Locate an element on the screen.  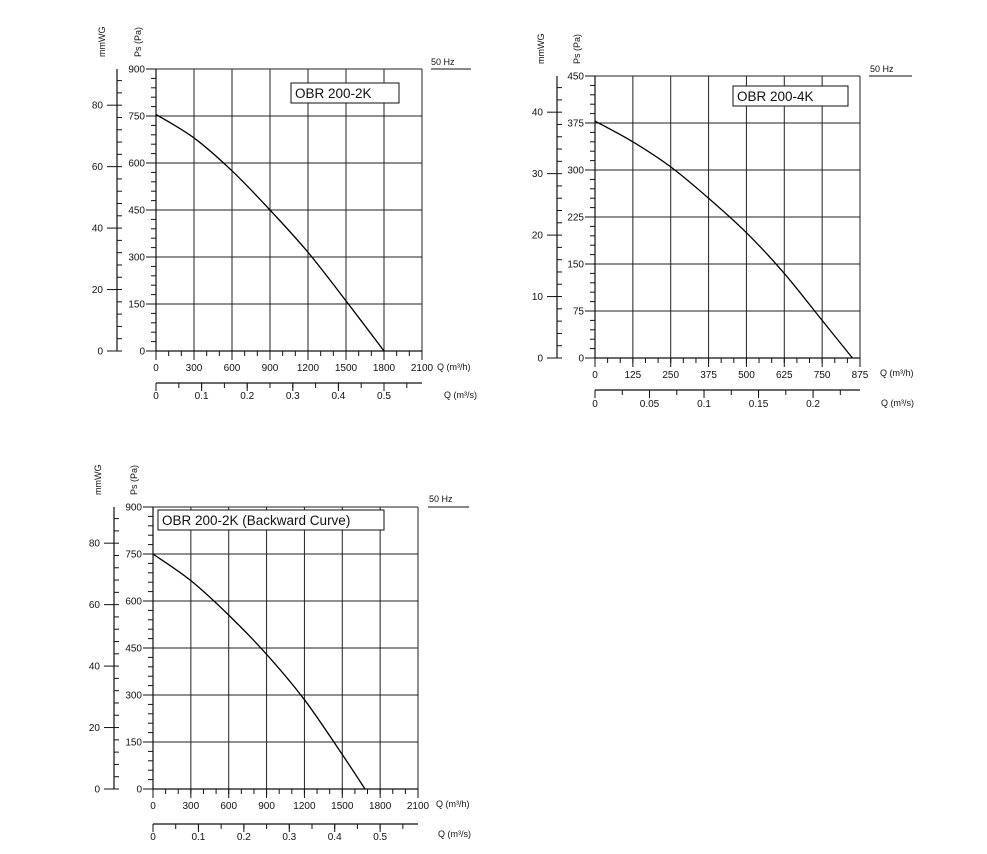
y-tick-label: 375 is located at coordinates (575, 124).